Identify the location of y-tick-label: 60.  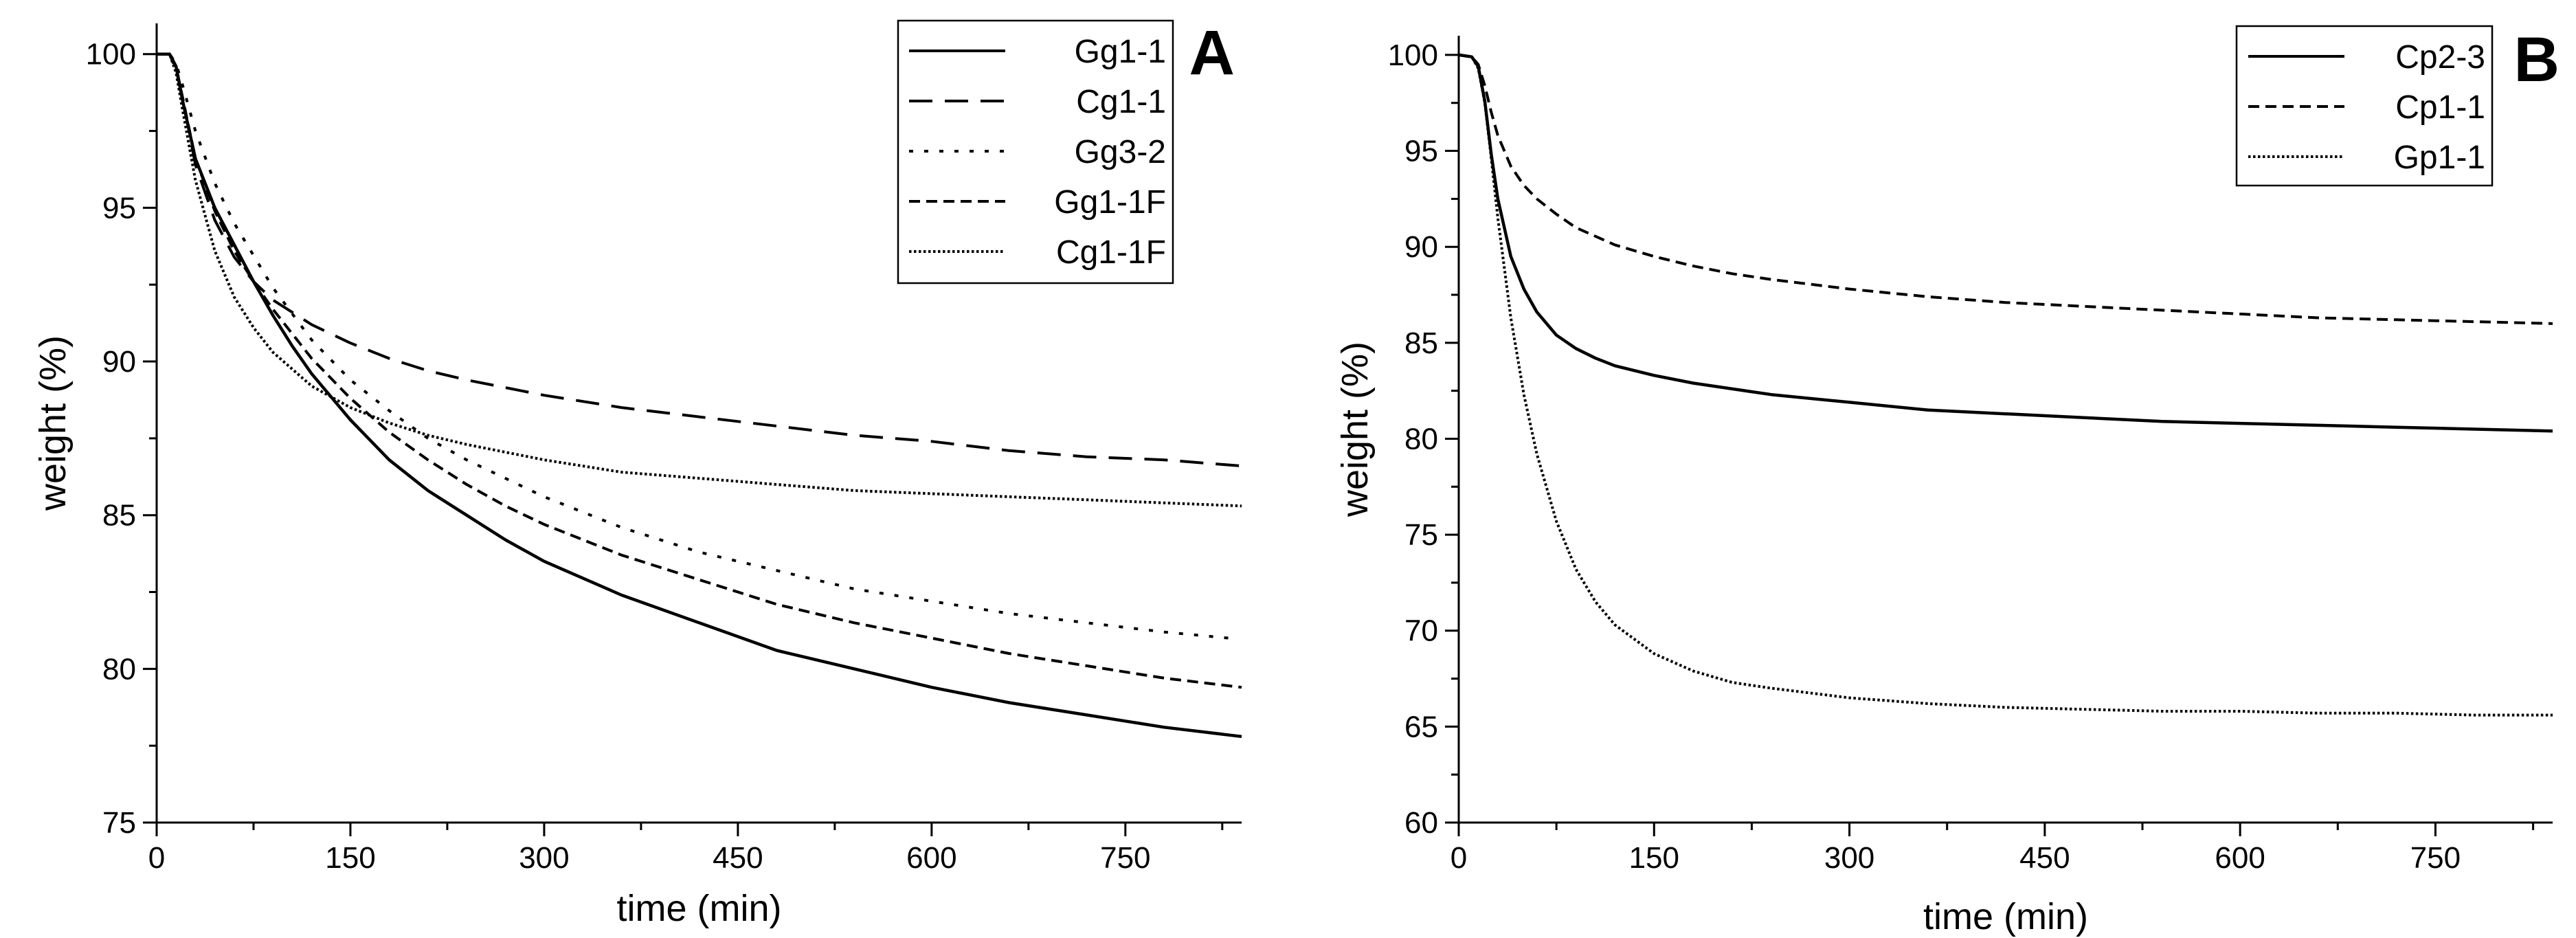
(1421, 823).